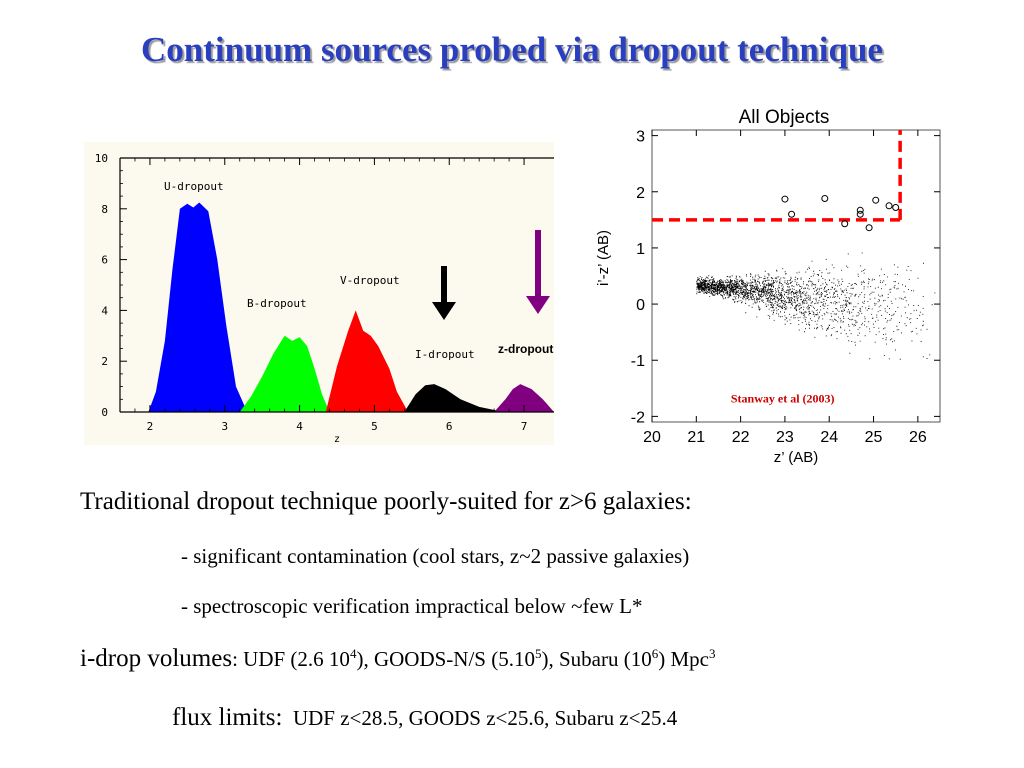  I want to click on figure-credit: Stanway et al (2003), so click(783, 398).